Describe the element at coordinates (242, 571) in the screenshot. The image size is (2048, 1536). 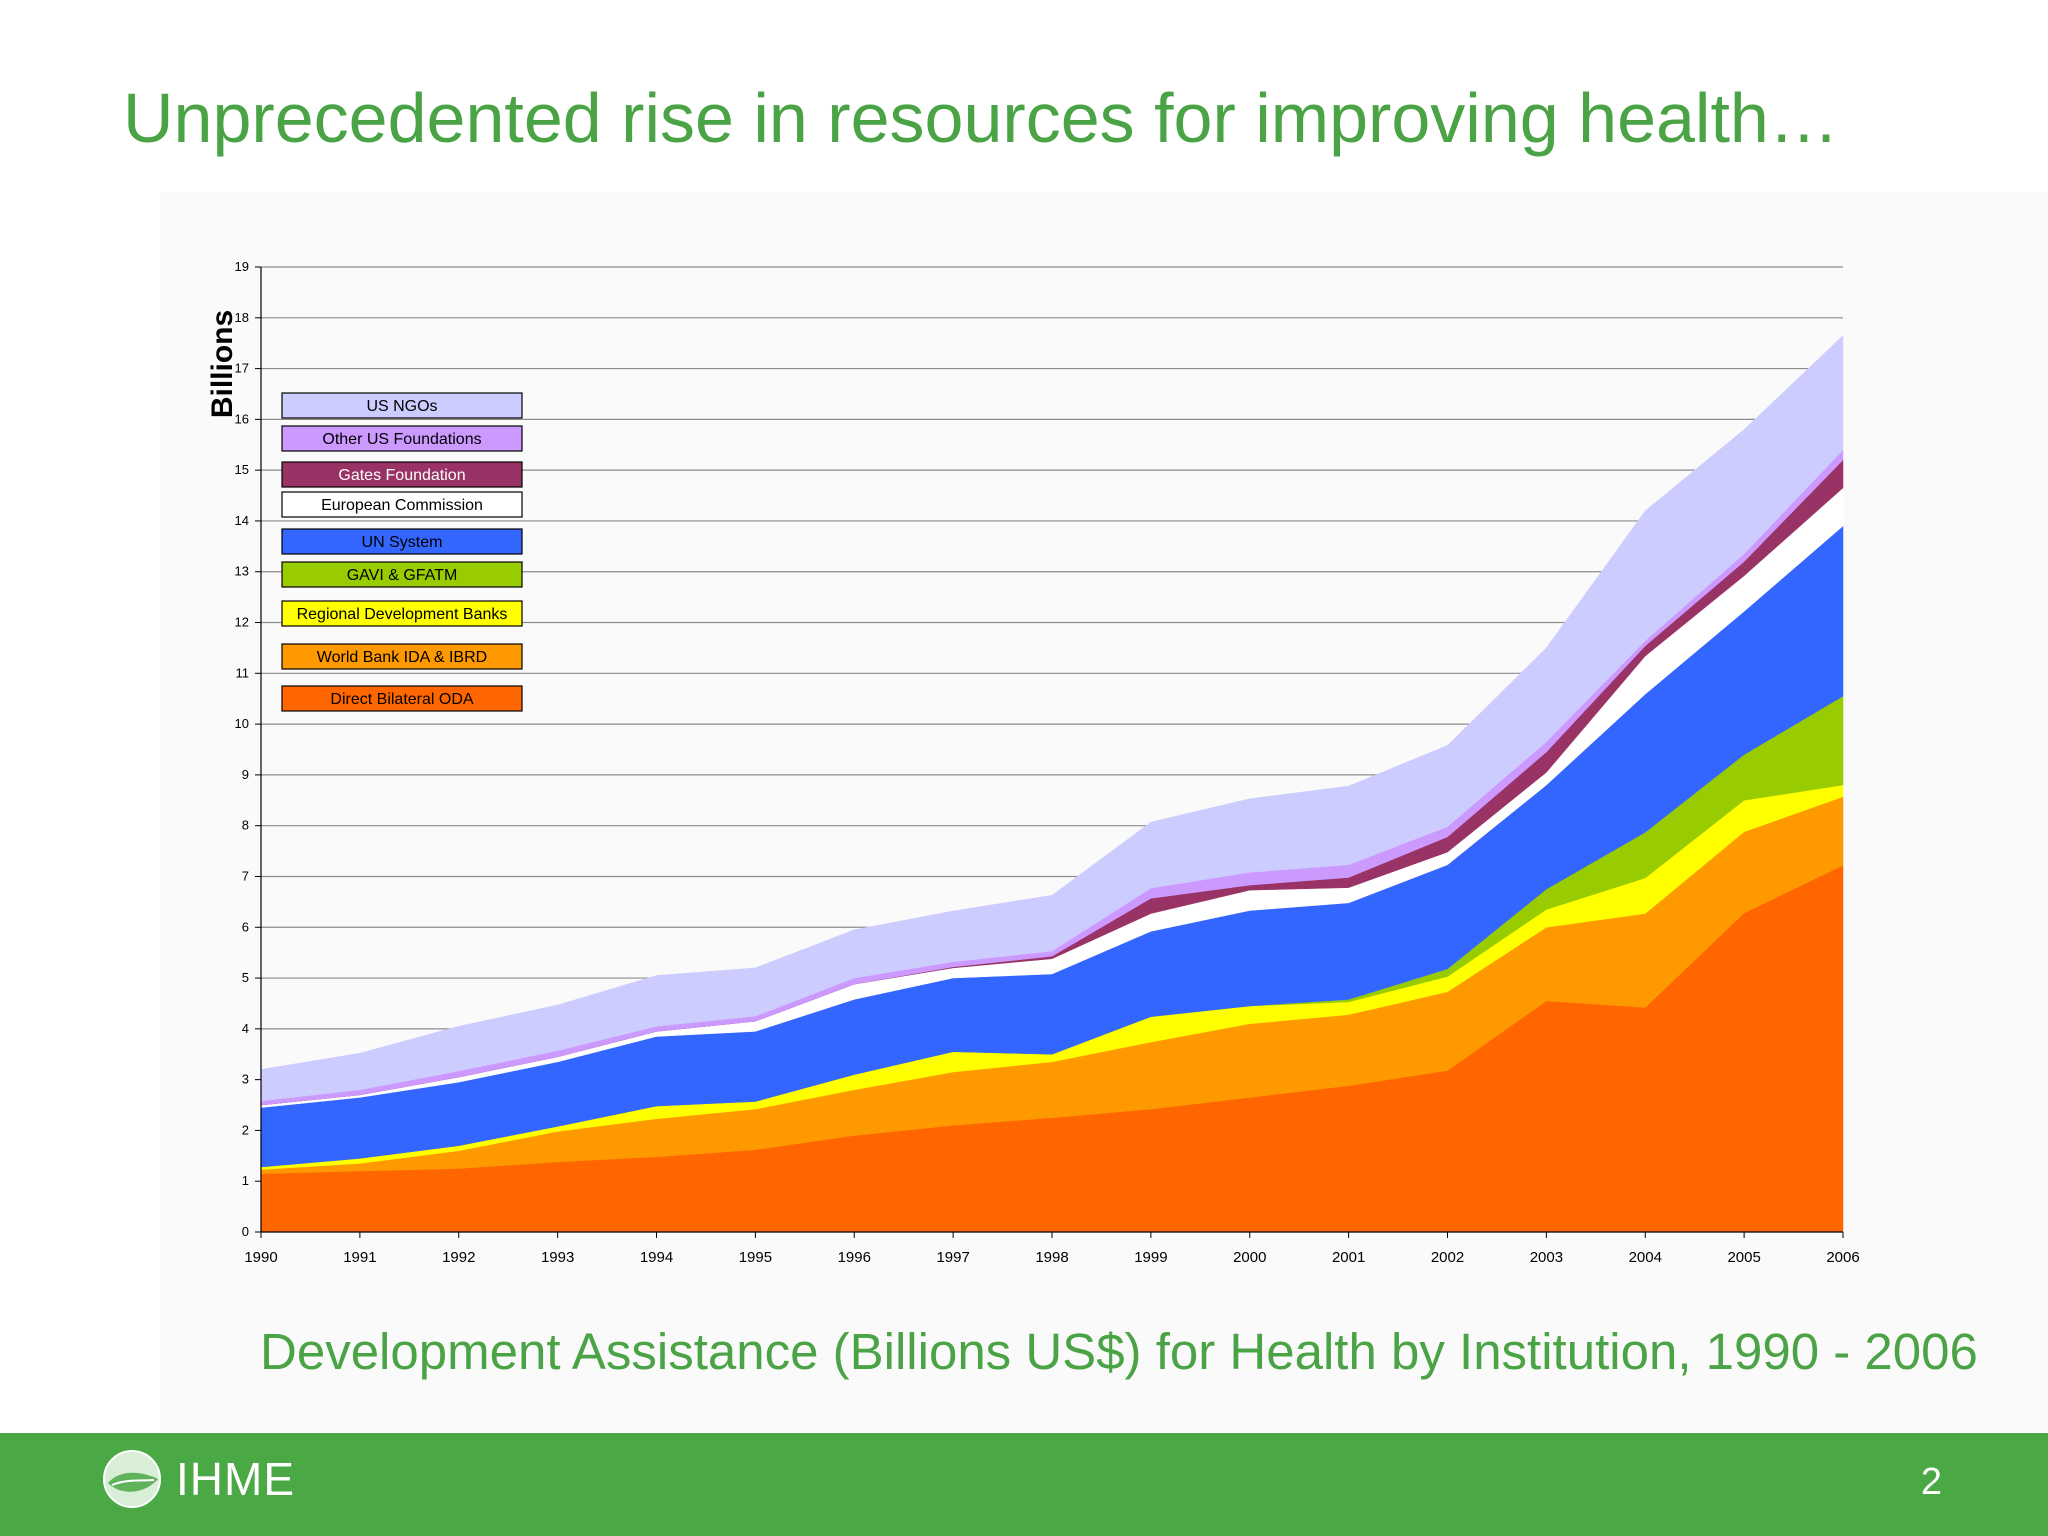
I see `y-tick-label: 13` at that location.